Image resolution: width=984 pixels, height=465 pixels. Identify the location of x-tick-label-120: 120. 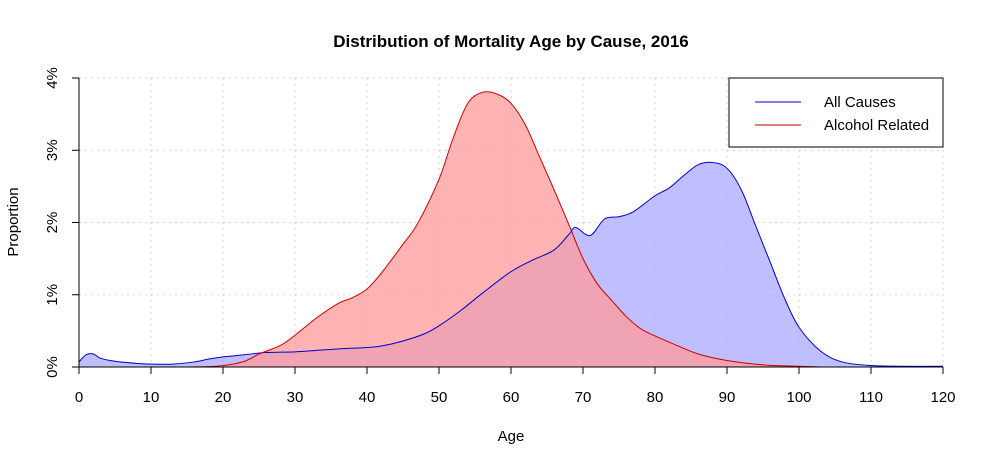
(942, 397).